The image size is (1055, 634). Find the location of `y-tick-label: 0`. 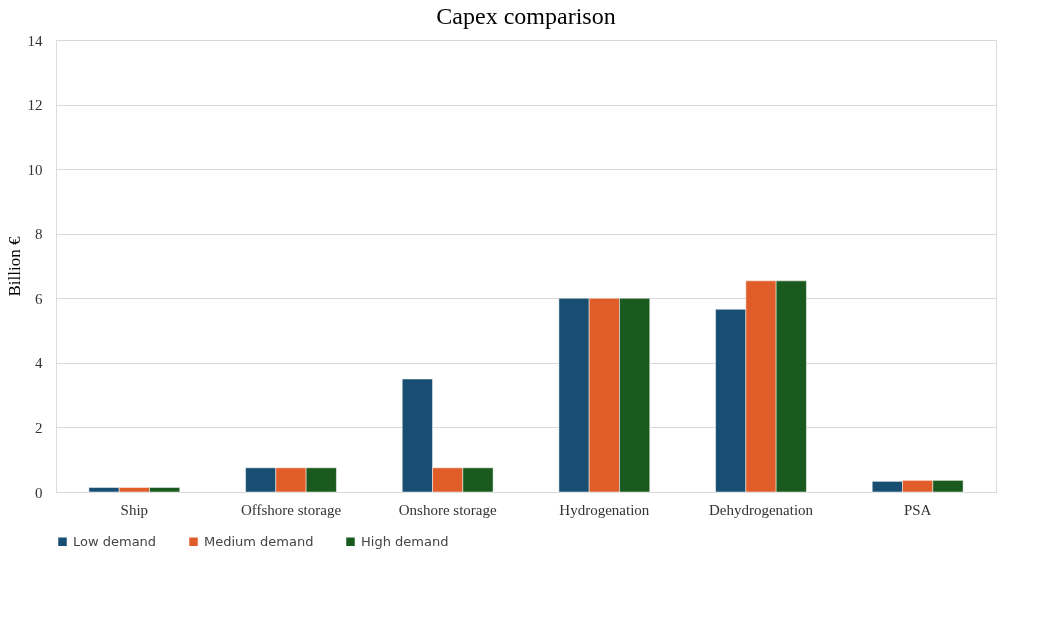

y-tick-label: 0 is located at coordinates (39, 492).